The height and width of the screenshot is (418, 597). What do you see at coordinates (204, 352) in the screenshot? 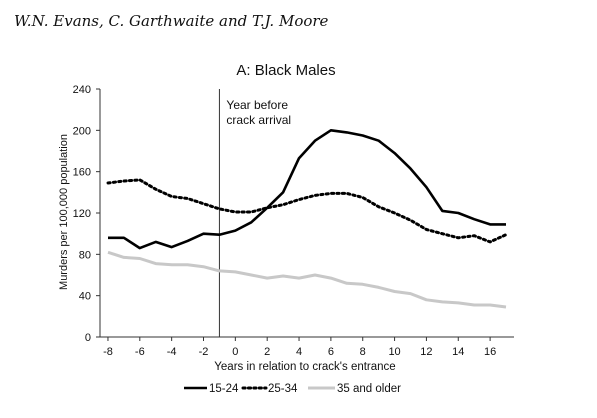
I see `x-tick-label: -2` at bounding box center [204, 352].